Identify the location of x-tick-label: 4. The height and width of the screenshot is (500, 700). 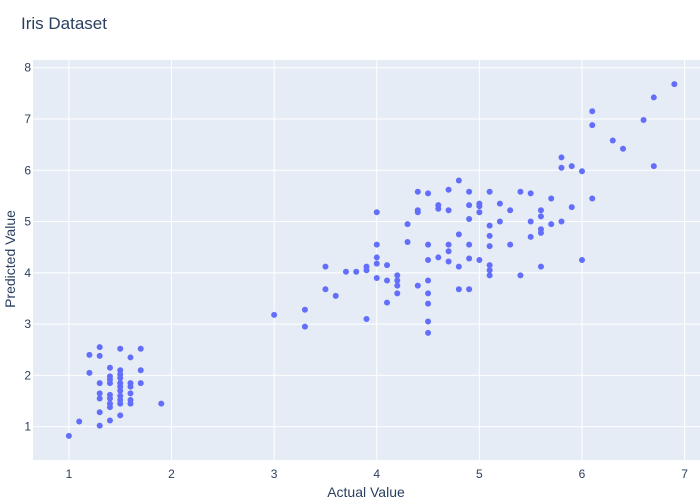
(376, 474).